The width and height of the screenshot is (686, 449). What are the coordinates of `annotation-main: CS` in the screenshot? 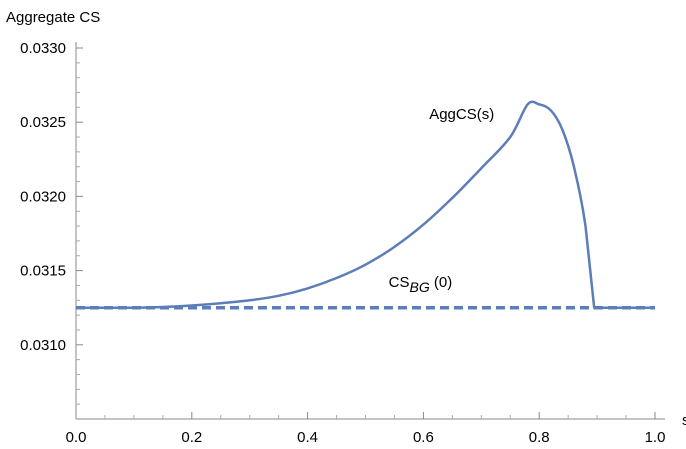 It's located at (399, 282).